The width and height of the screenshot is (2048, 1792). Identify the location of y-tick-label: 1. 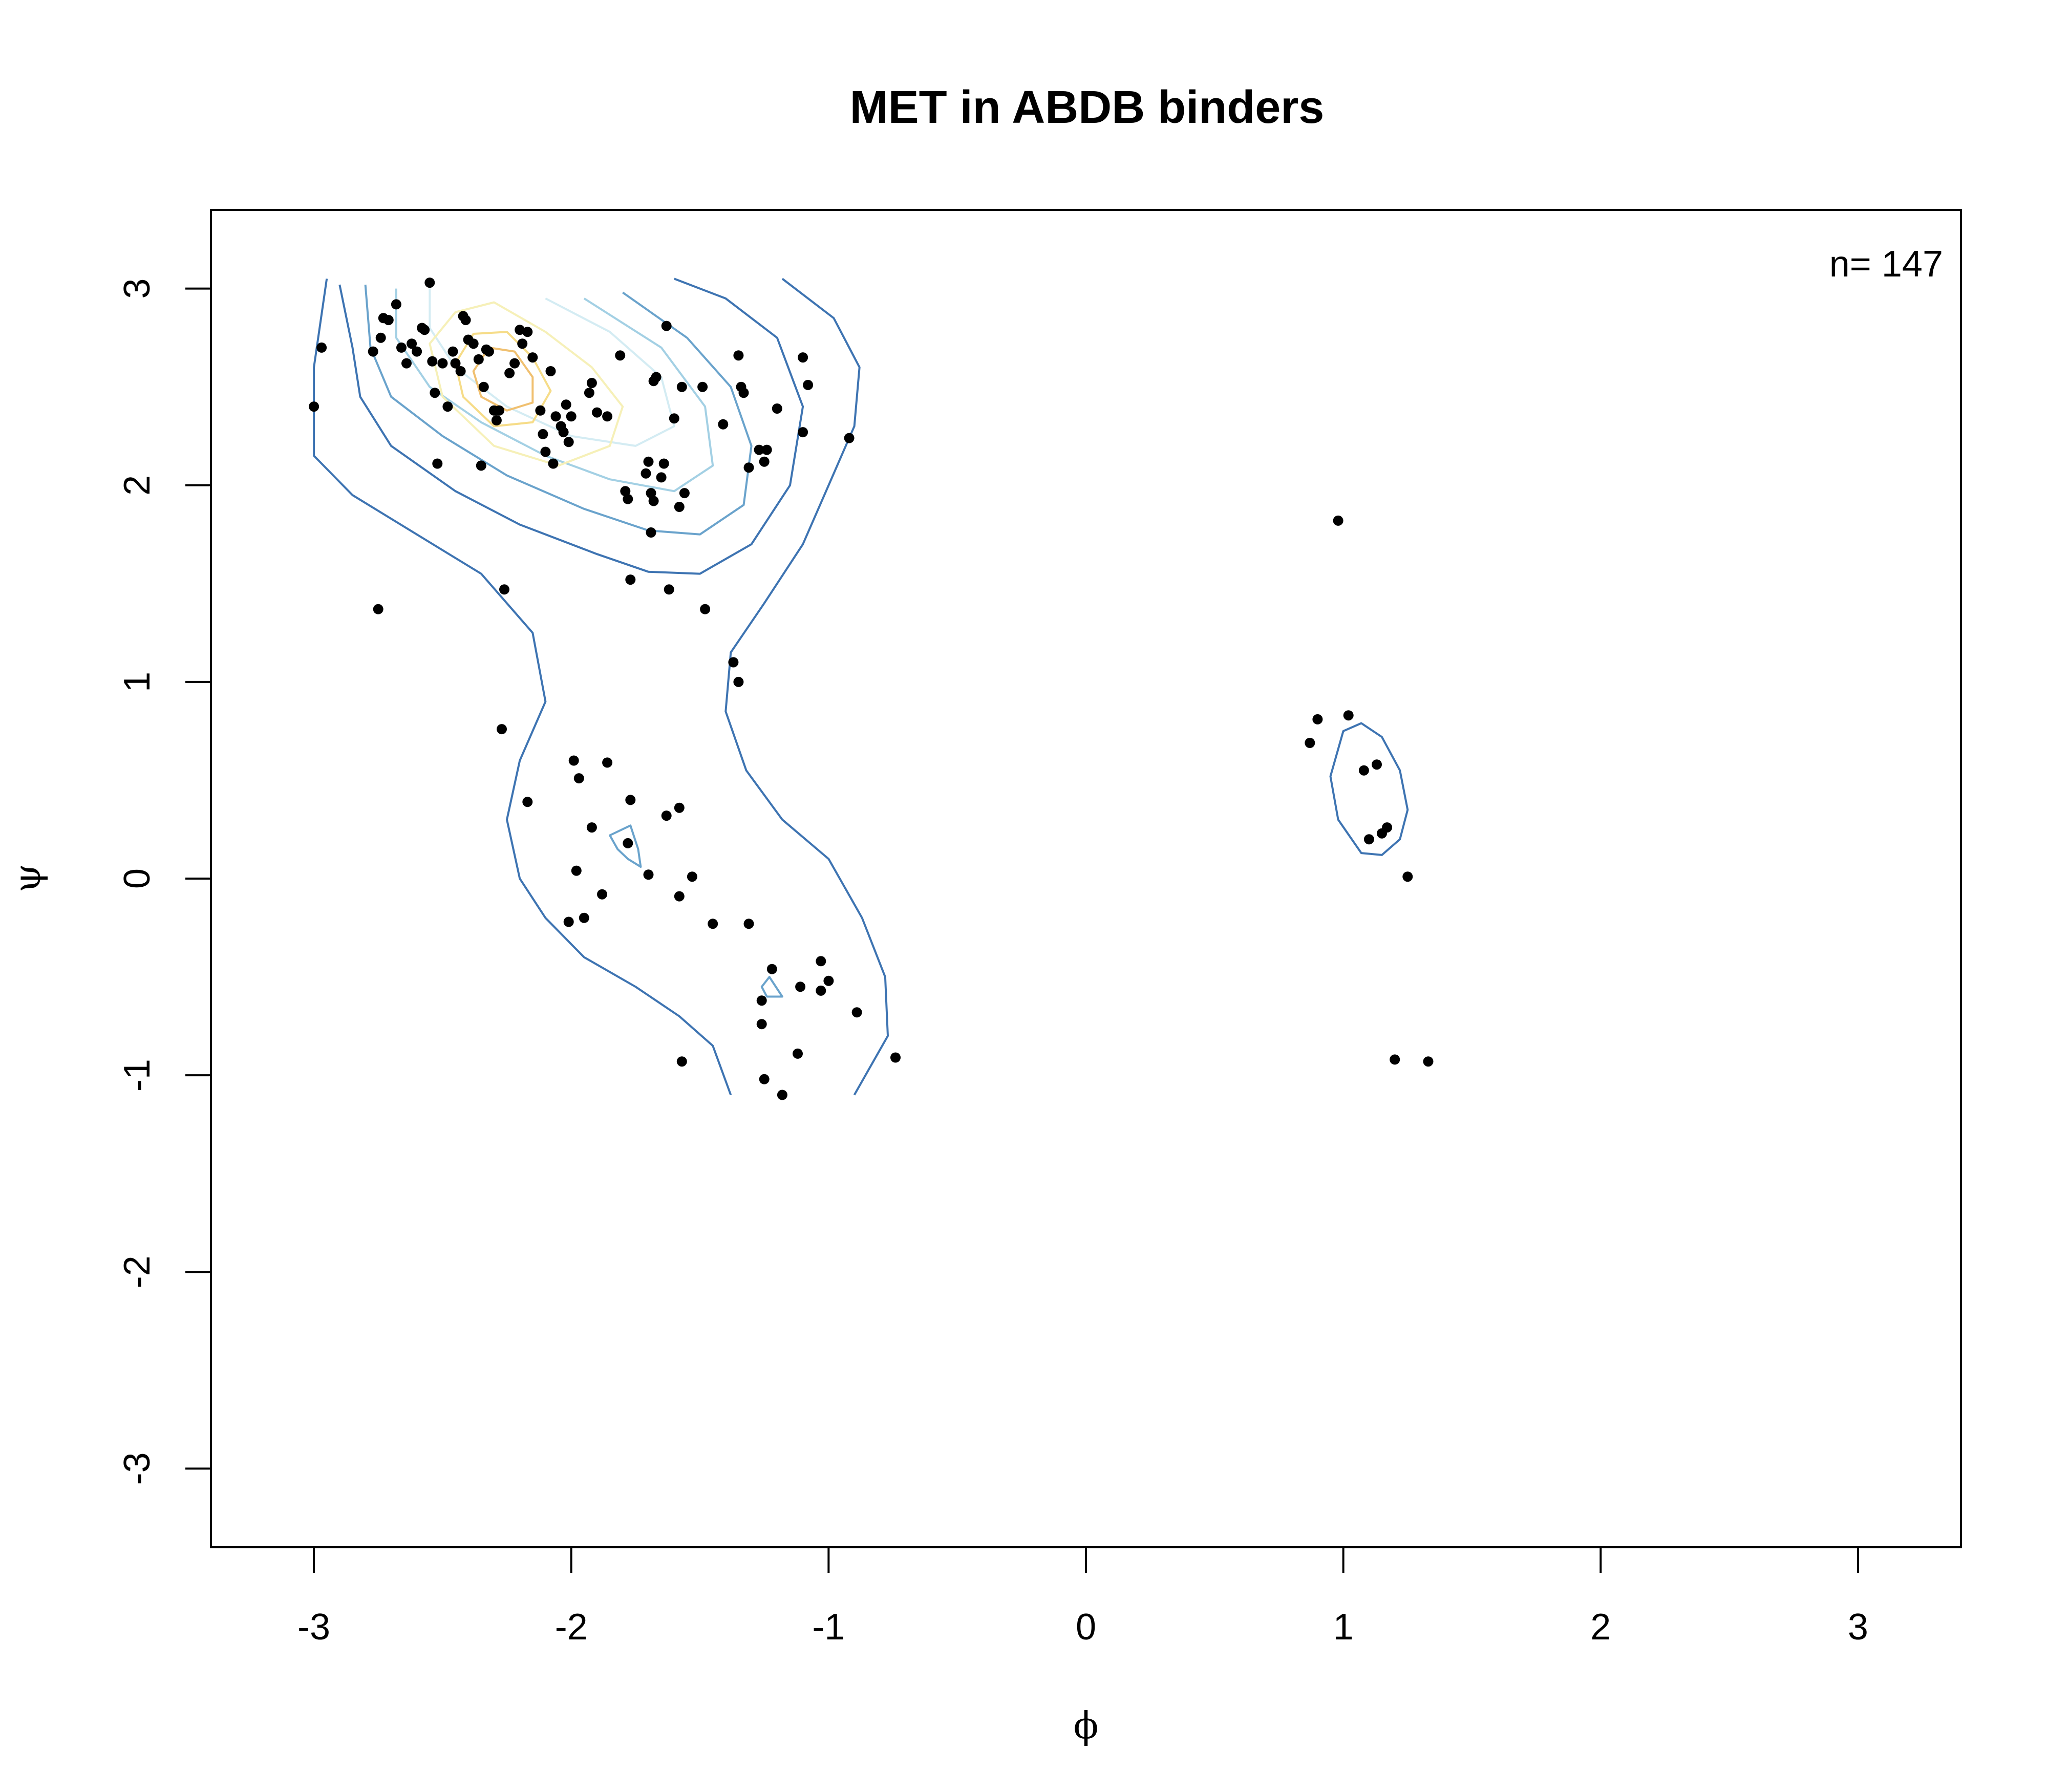
(137, 682).